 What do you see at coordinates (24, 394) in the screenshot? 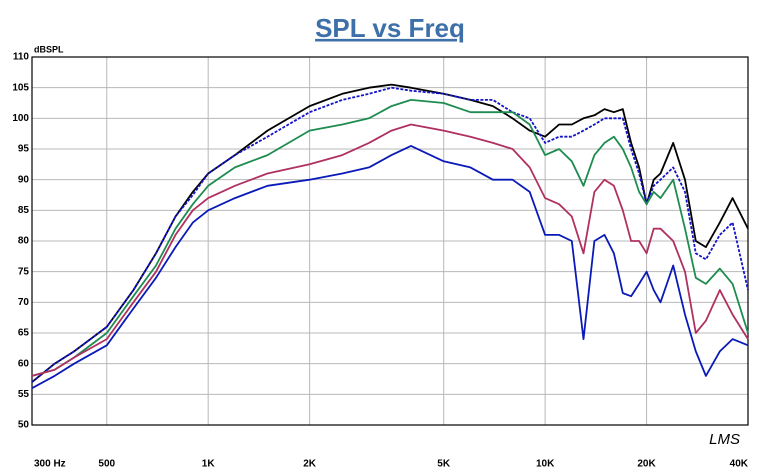
I see `y-tick-label: 55` at bounding box center [24, 394].